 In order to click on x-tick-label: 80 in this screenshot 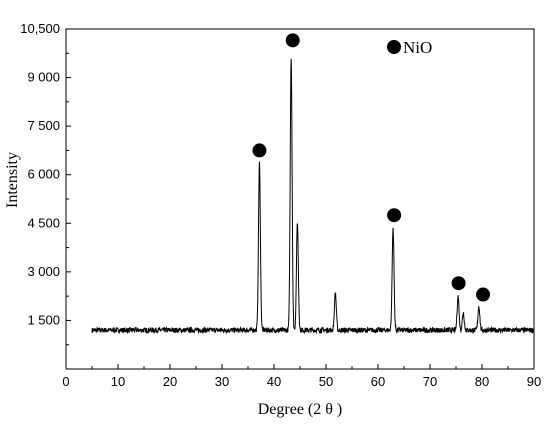, I will do `click(482, 381)`.